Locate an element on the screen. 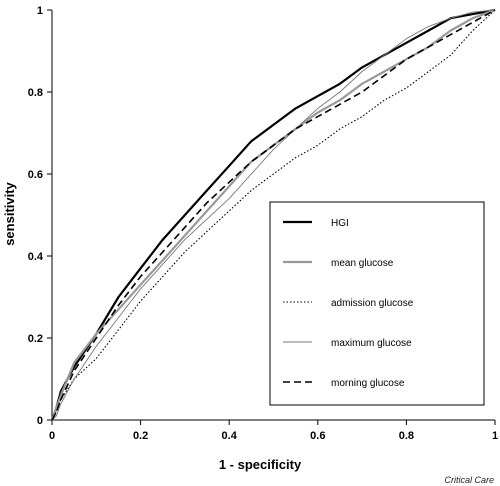 The width and height of the screenshot is (500, 486). legend-label-mean-glucose: mean glucose is located at coordinates (362, 263).